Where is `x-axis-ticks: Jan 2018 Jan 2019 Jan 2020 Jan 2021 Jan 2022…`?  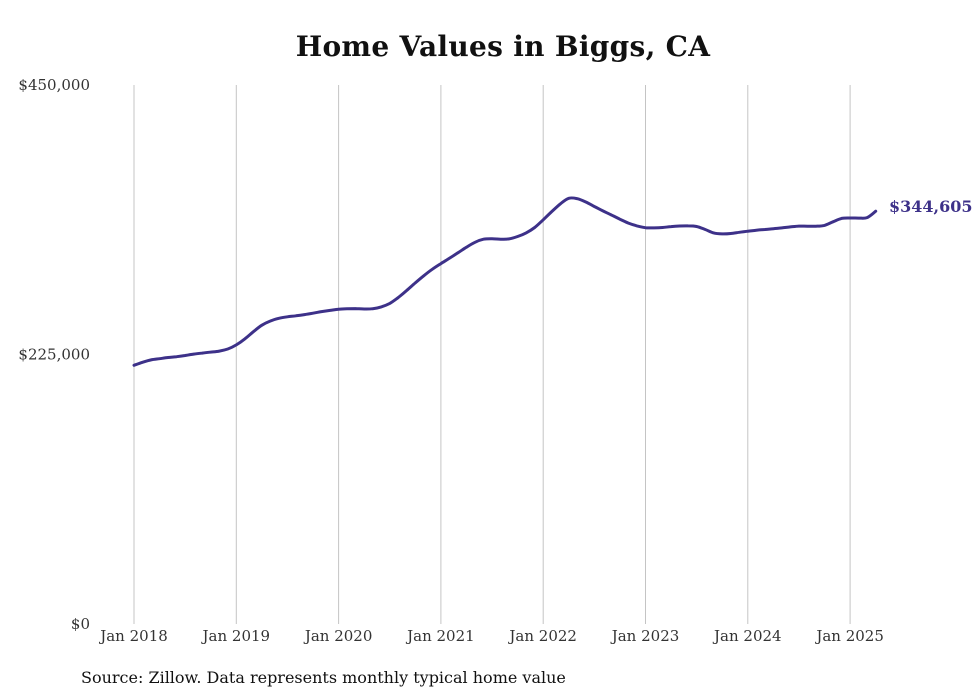 x-axis-ticks: Jan 2018 Jan 2019 Jan 2020 Jan 2021 Jan 2022… is located at coordinates (491, 636).